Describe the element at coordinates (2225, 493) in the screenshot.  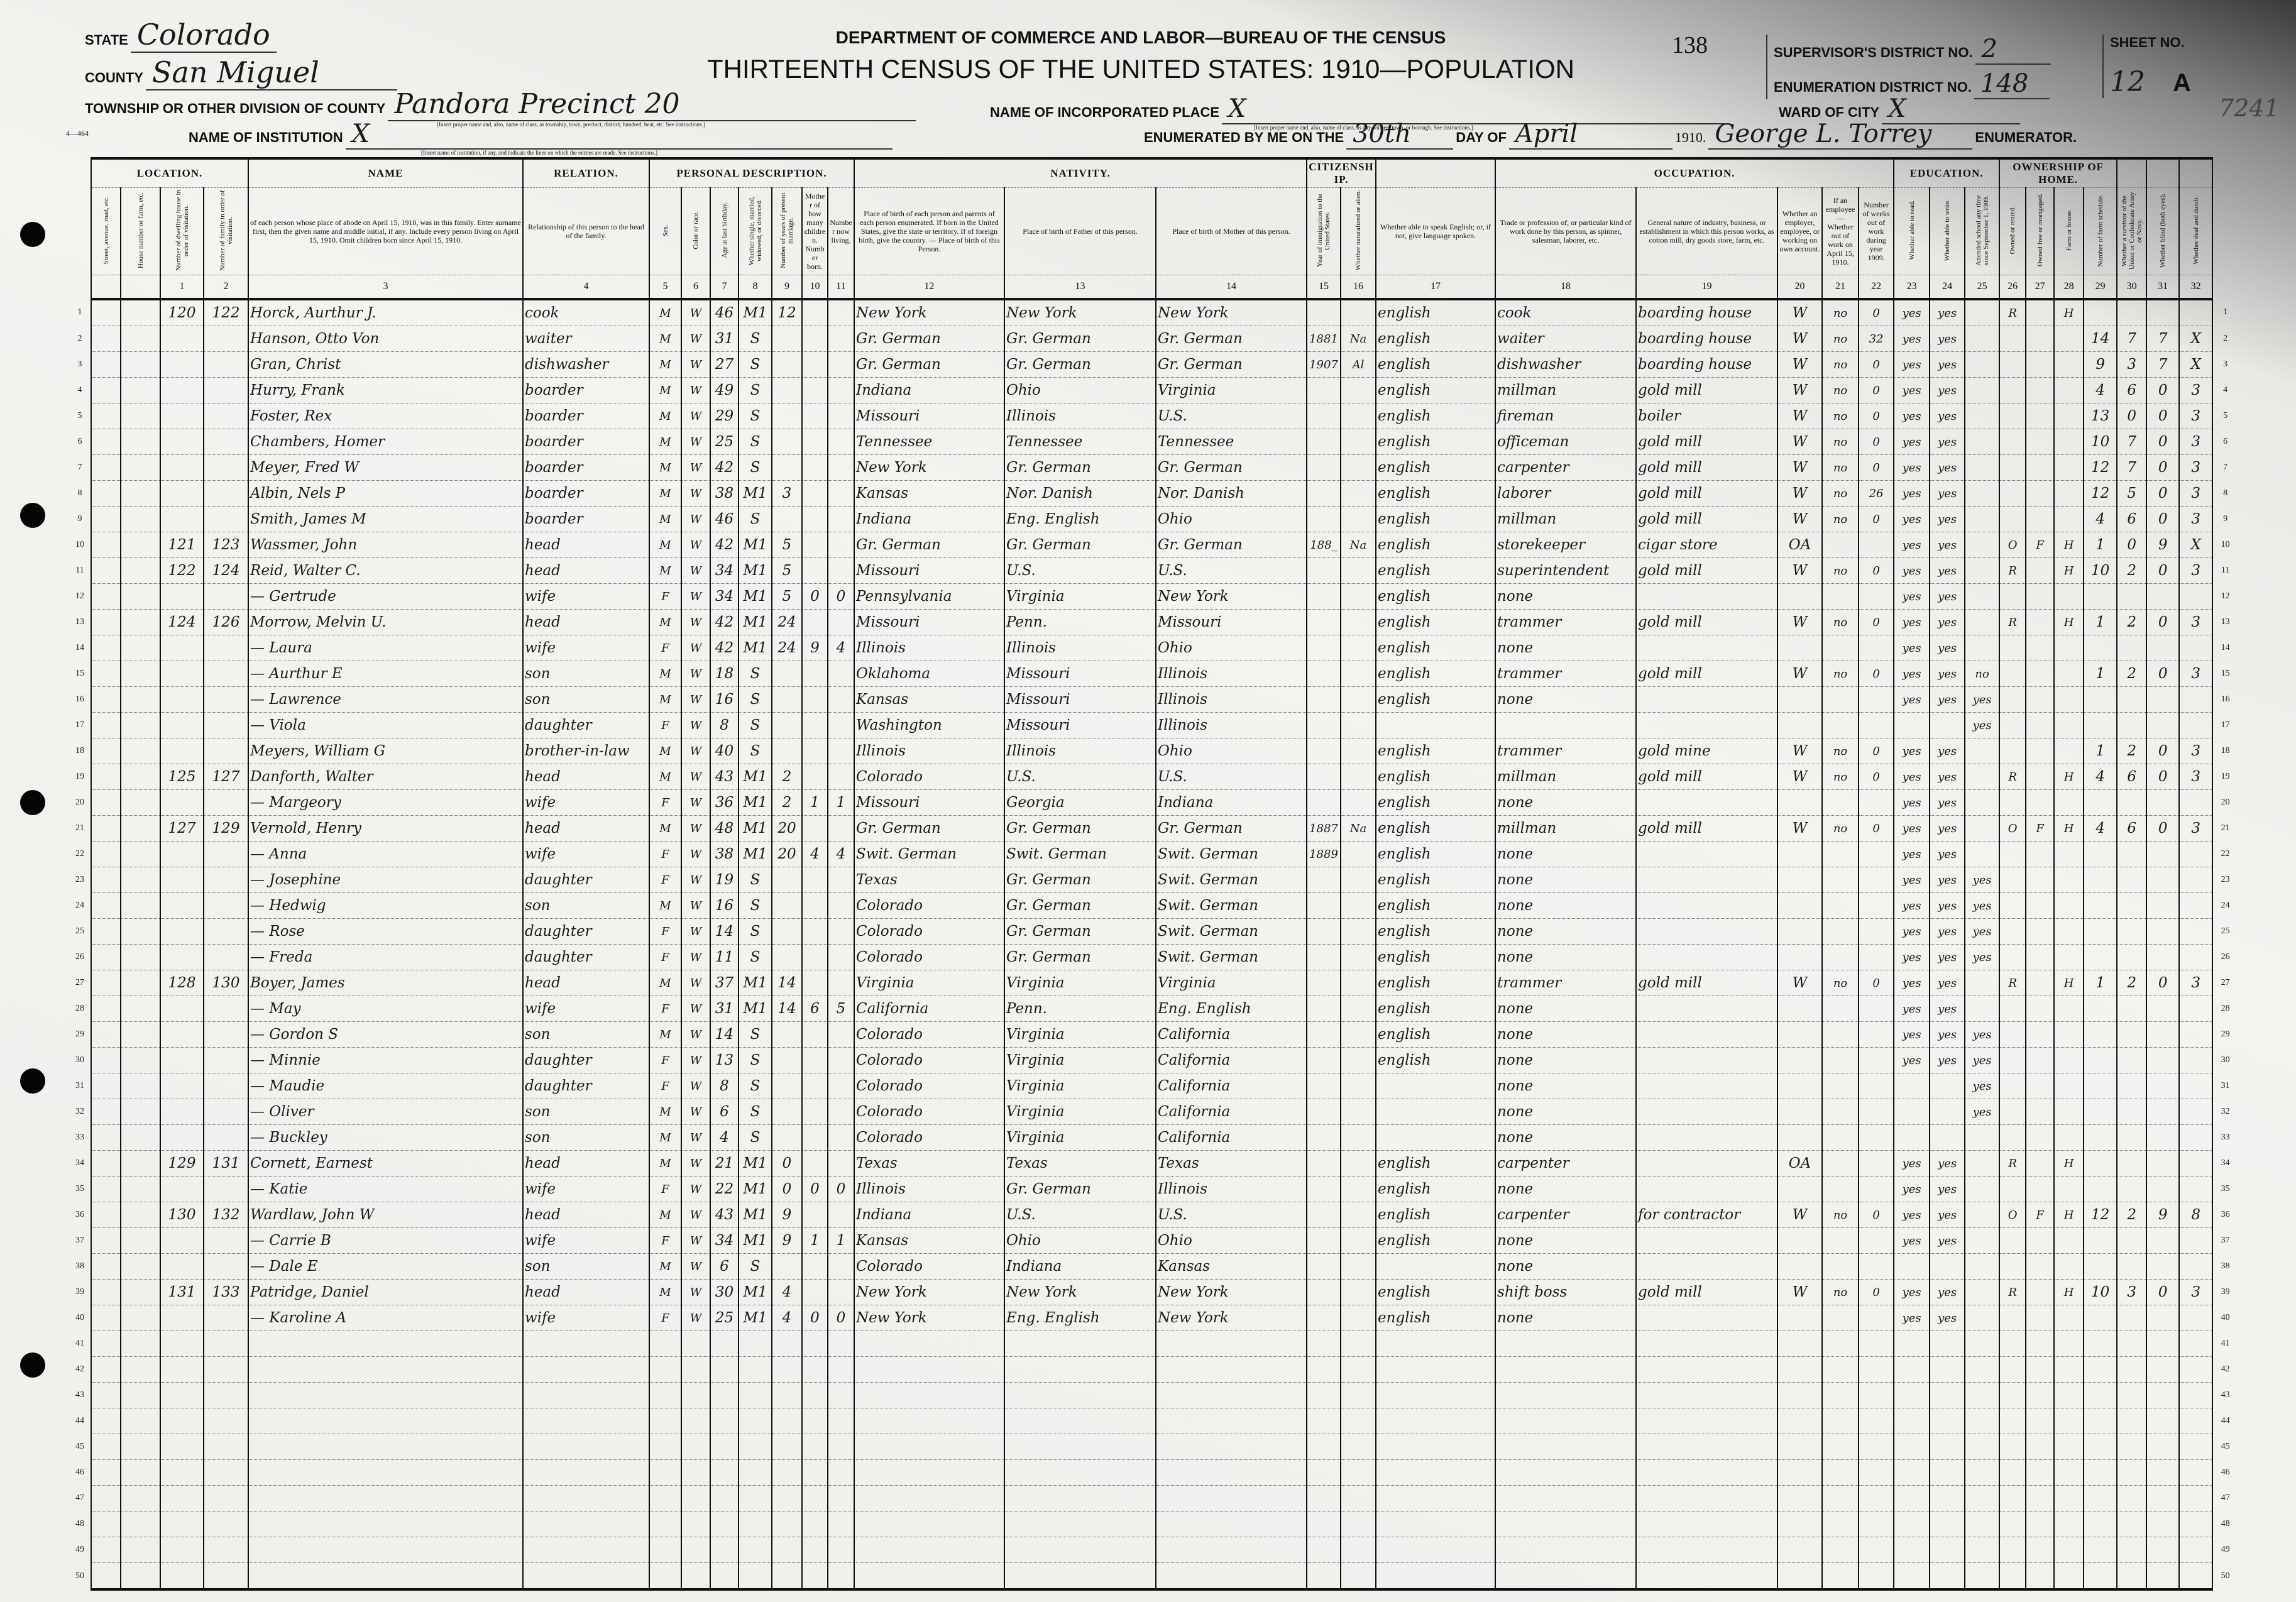
I see `line-number-right: 8` at that location.